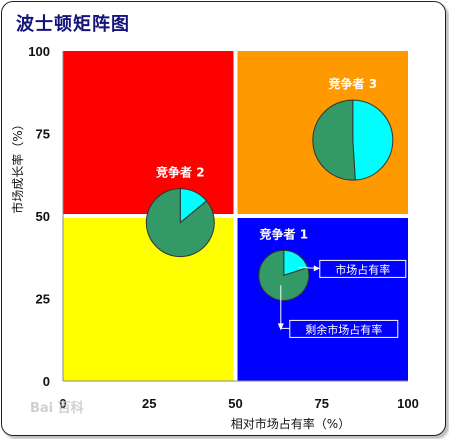 The image size is (449, 439). Describe the element at coordinates (43, 216) in the screenshot. I see `y-tick-label: 50` at that location.